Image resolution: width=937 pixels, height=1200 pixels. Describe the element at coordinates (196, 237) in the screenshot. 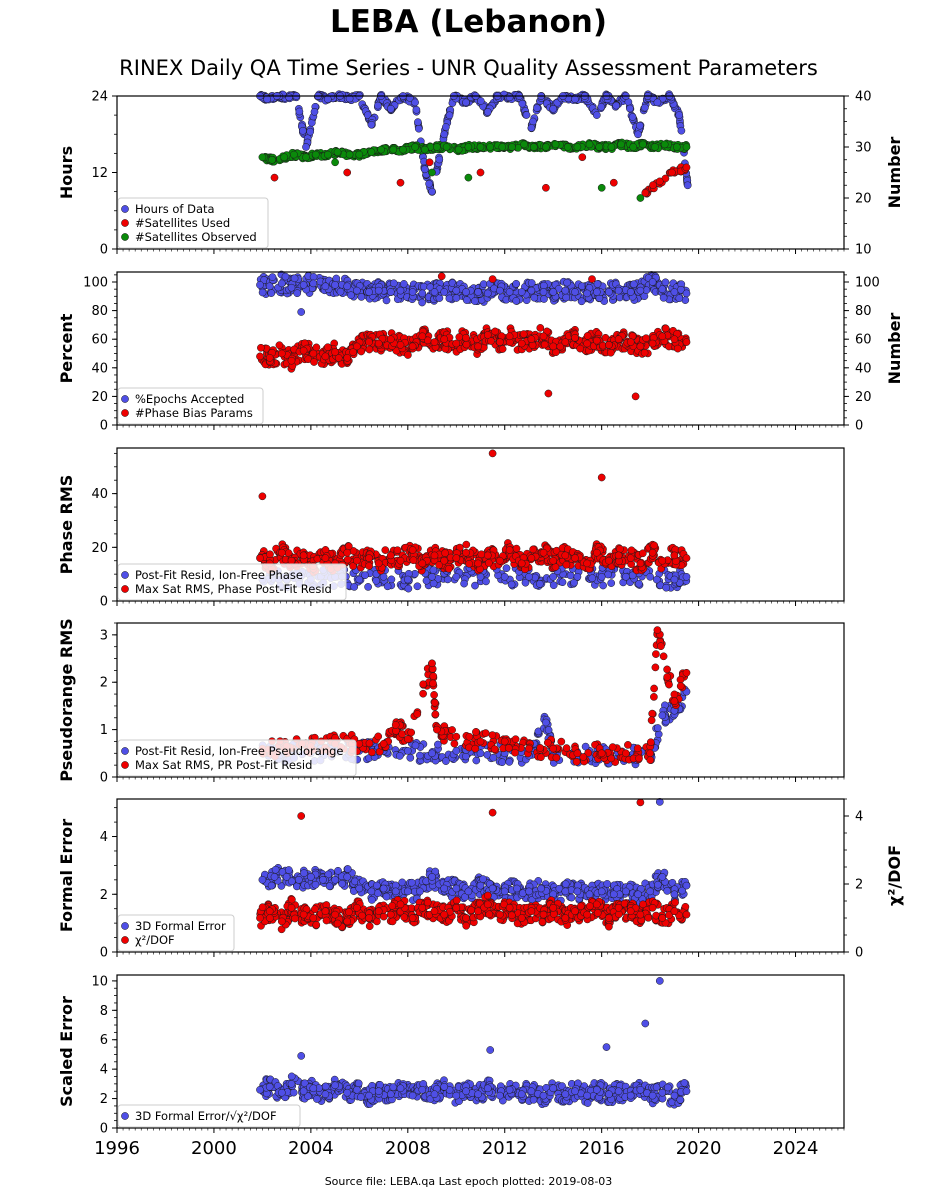

I see `legend-label: #Satellites Observed` at that location.